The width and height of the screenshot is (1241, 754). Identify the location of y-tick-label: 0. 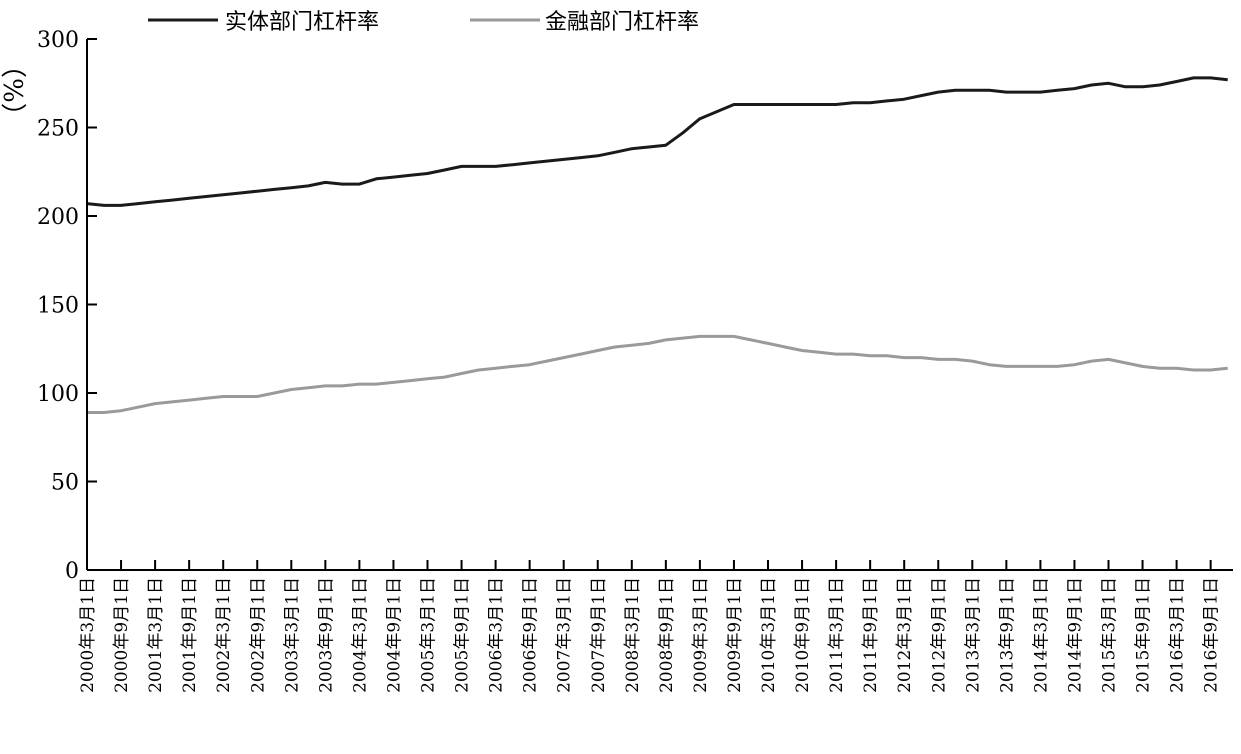
(72, 571).